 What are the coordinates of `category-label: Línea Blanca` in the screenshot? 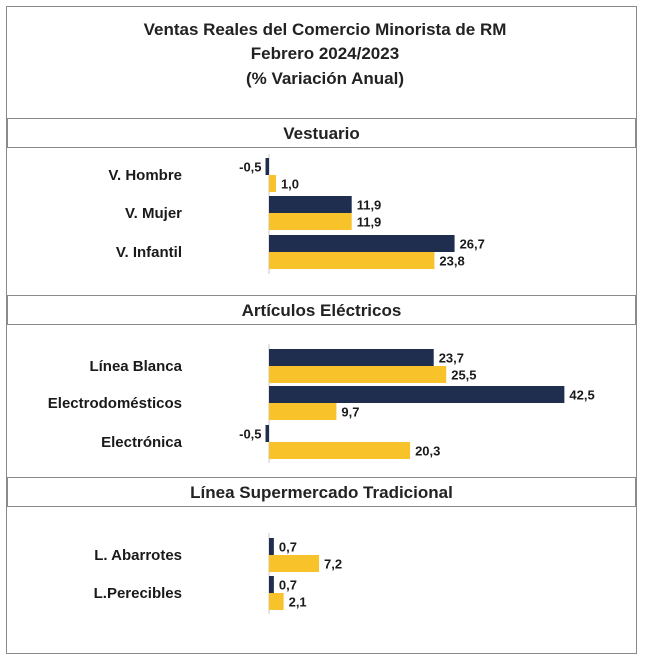 It's located at (135, 366).